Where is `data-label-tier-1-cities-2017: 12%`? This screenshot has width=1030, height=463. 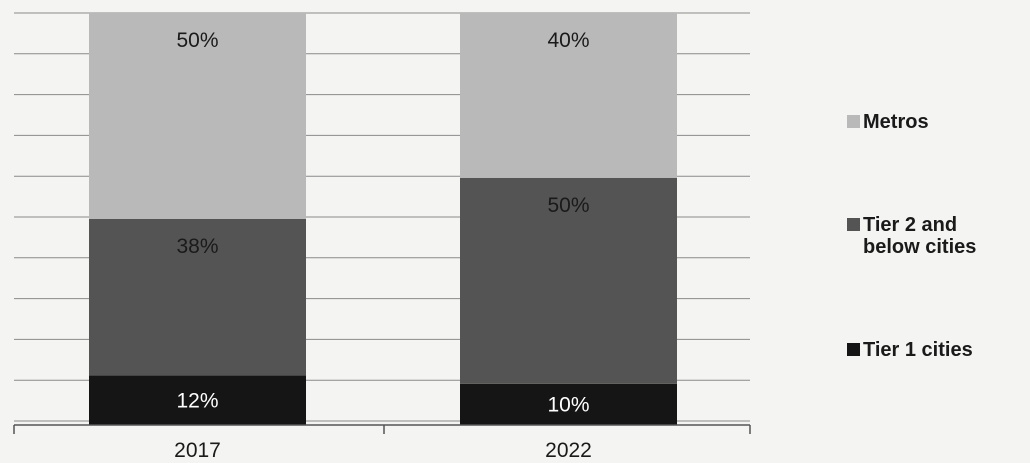
data-label-tier-1-cities-2017: 12% is located at coordinates (197, 400).